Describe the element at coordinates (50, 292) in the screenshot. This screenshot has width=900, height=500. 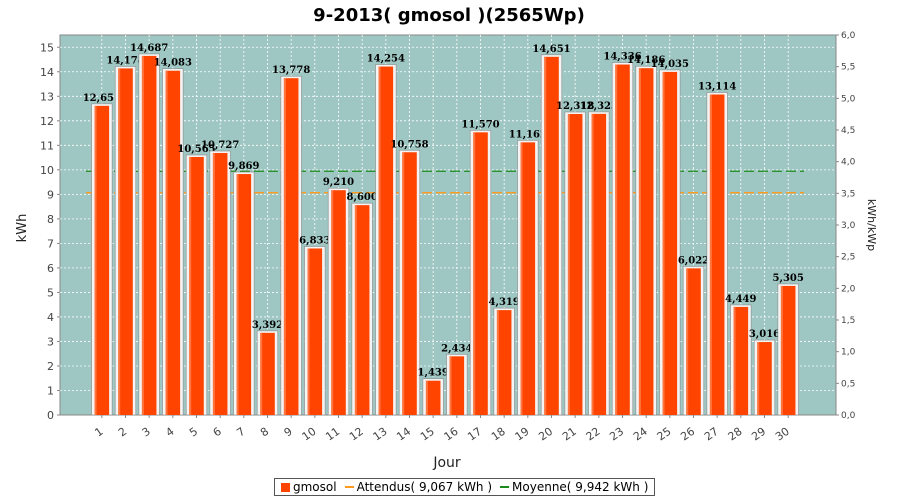
I see `y-tick-label: 5` at that location.